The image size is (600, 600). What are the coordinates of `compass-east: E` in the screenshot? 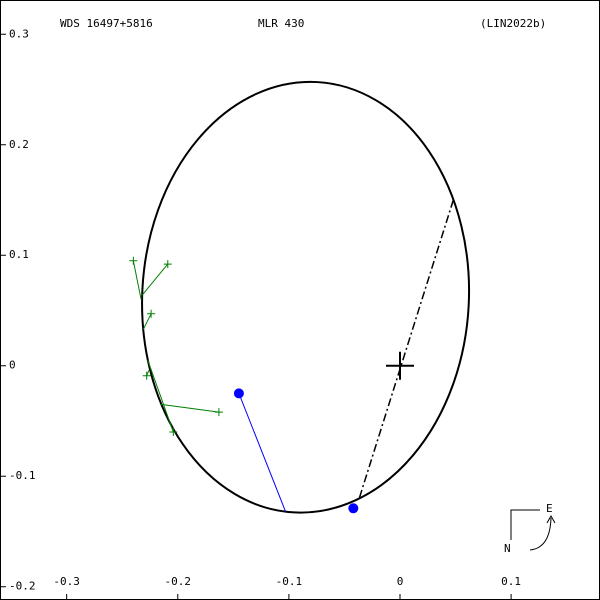 It's located at (549, 508).